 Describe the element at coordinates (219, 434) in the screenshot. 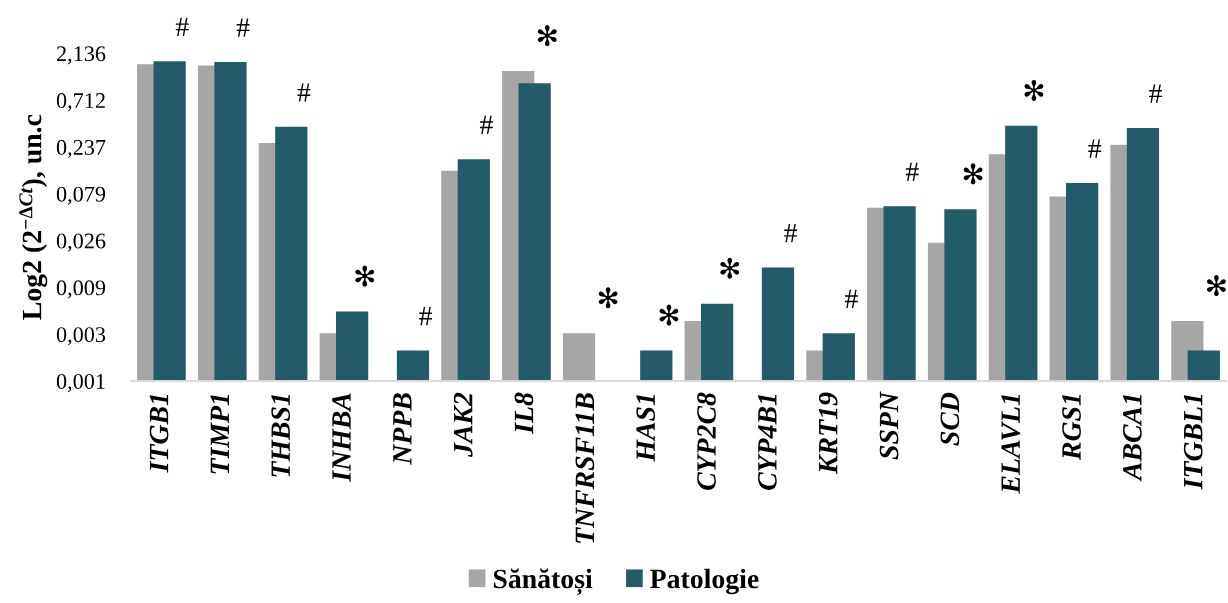

I see `x-tick-label: TIMP1` at that location.